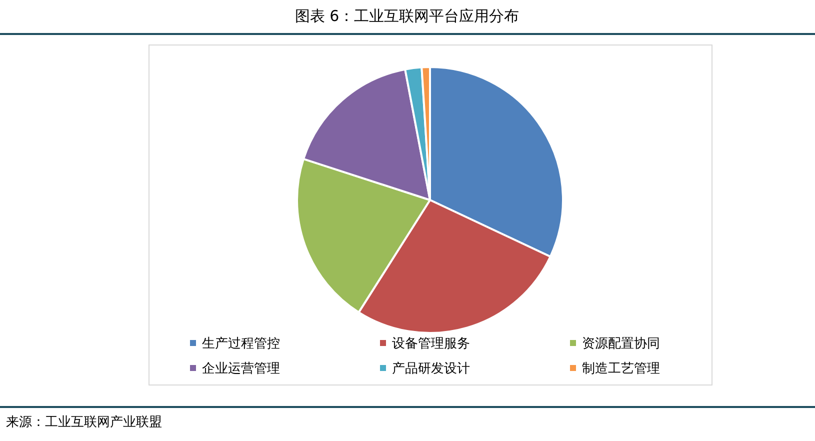 The height and width of the screenshot is (441, 815). What do you see at coordinates (241, 369) in the screenshot?
I see `legend-label: 企业运营管理` at bounding box center [241, 369].